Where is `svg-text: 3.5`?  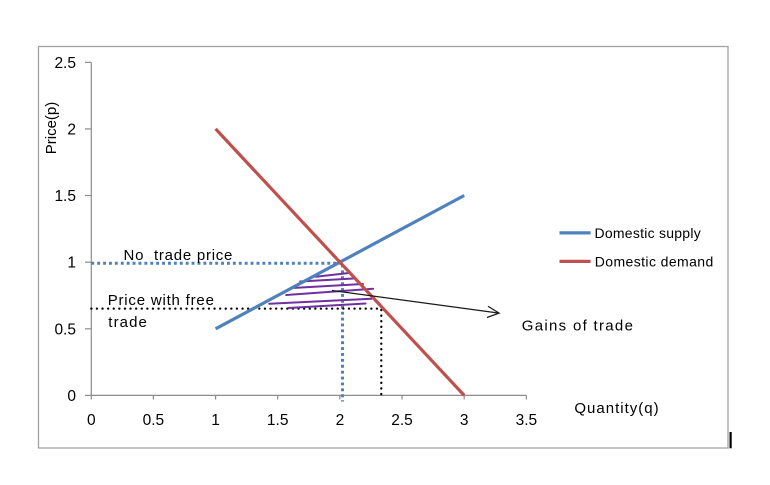
svg-text: 3.5 is located at coordinates (527, 420).